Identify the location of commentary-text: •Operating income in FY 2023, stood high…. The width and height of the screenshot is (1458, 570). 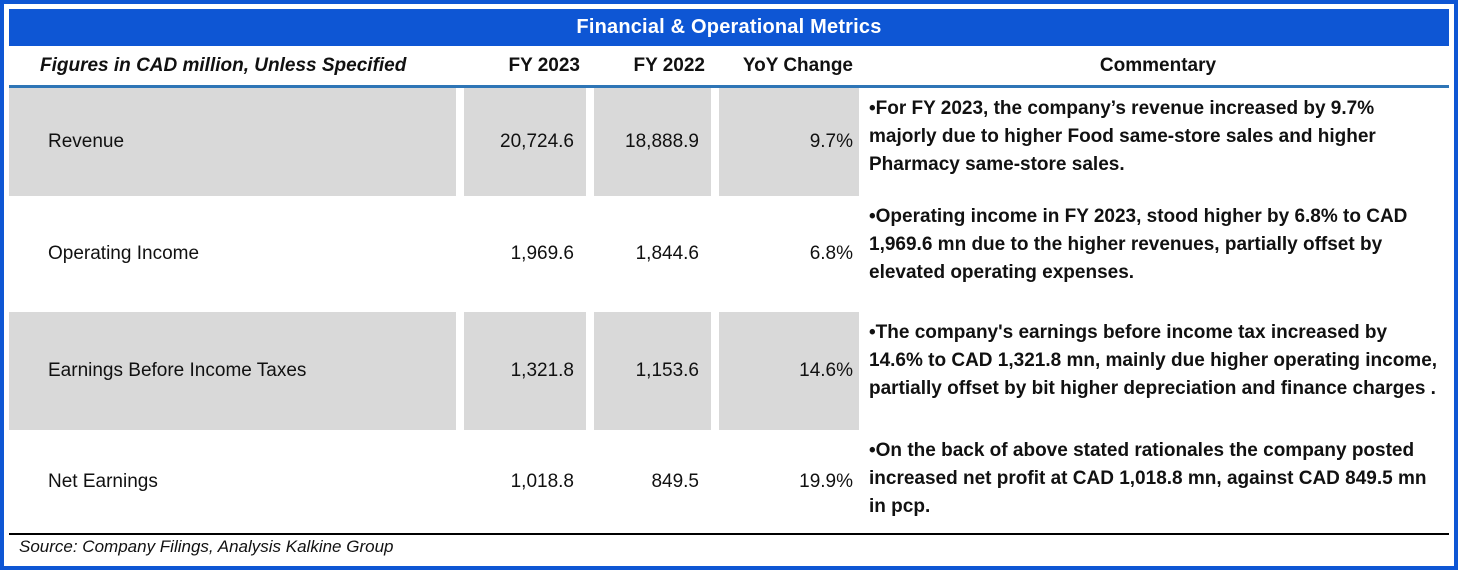
(1138, 244).